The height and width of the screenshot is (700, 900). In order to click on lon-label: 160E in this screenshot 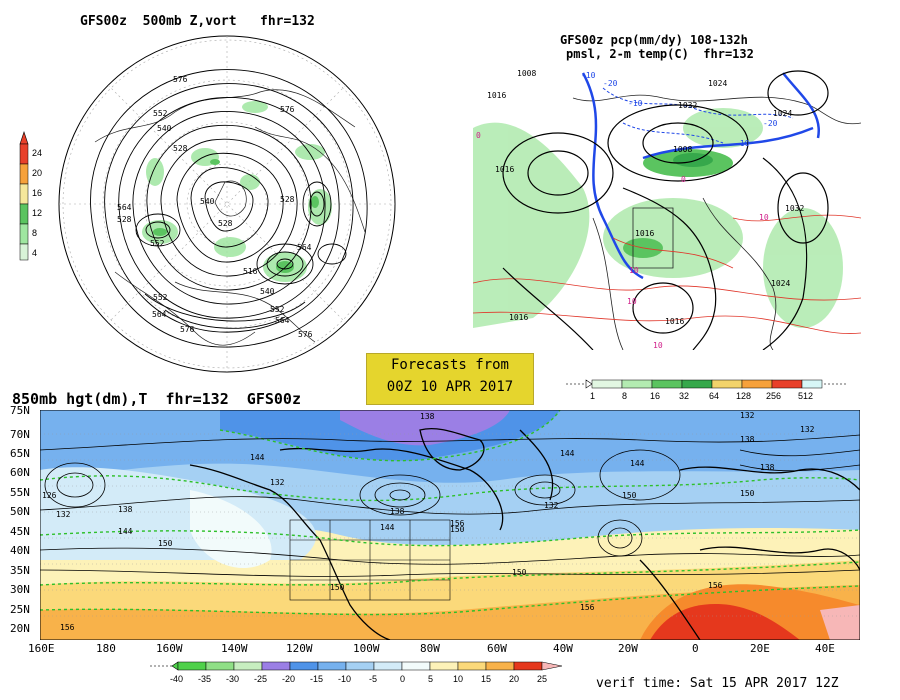, I will do `click(41, 648)`.